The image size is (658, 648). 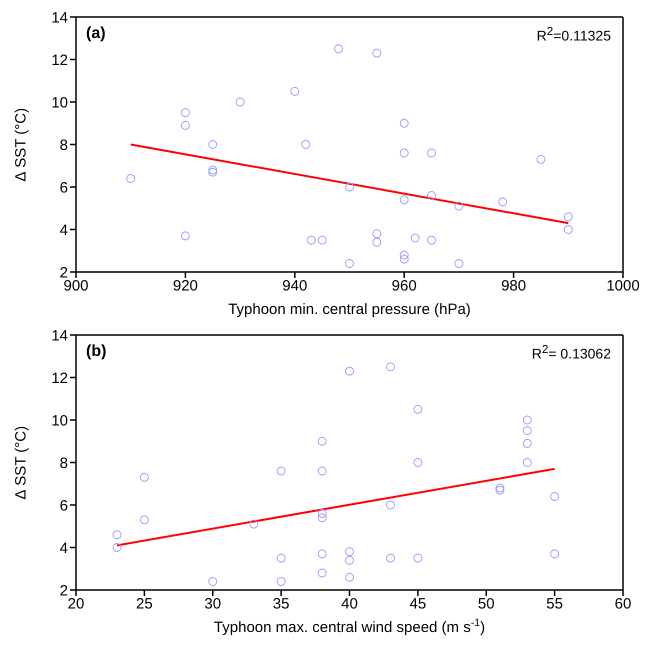 I want to click on x-tick-label: 40, so click(x=349, y=604).